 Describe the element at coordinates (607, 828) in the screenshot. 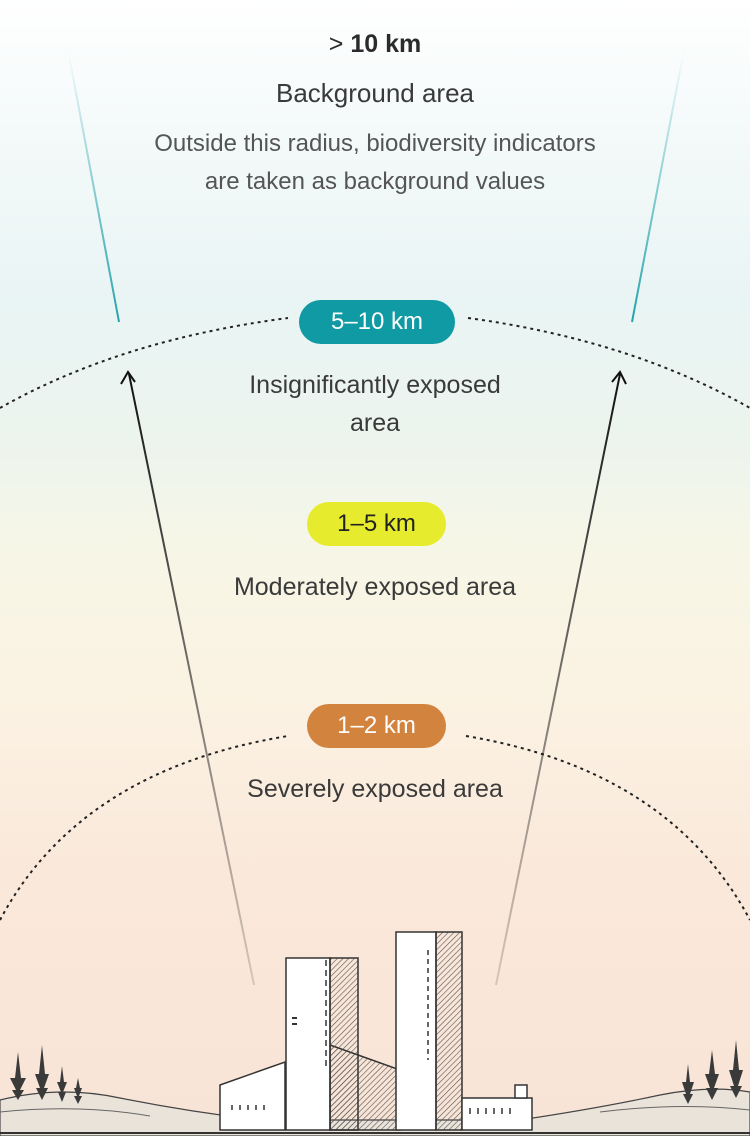

I see `inner-boundary-arc-right` at that location.